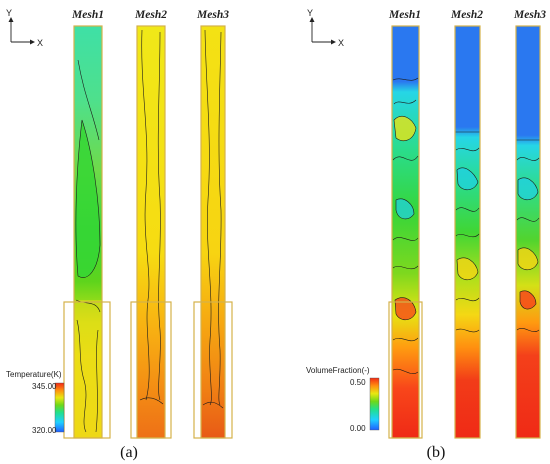 The width and height of the screenshot is (550, 464). I want to click on colorbar-b-title: VolumeFraction(-), so click(338, 370).